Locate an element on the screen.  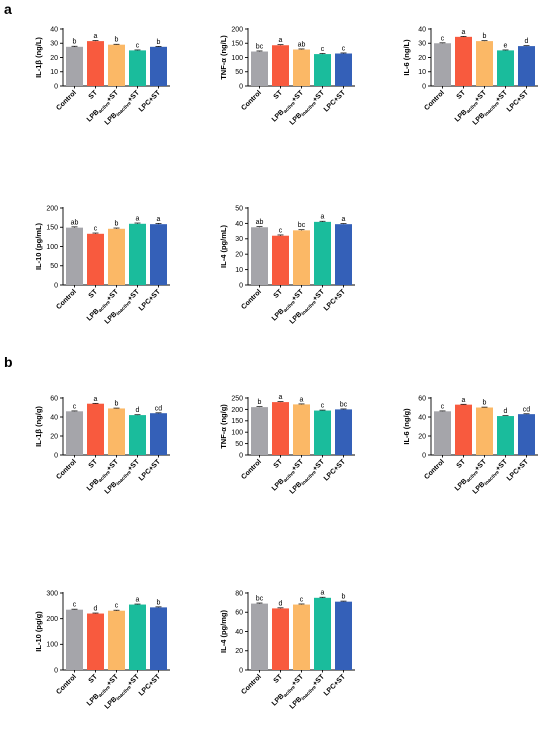
y-axis-label: IL-10 (pg/mL) is located at coordinates (38, 246).